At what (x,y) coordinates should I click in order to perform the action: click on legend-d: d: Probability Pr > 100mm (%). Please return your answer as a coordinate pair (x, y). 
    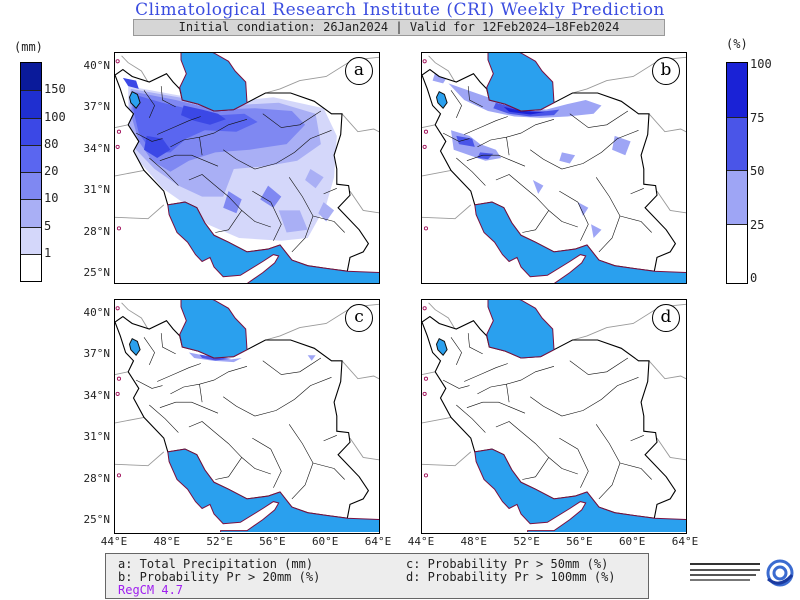
    Looking at the image, I should click on (511, 577).